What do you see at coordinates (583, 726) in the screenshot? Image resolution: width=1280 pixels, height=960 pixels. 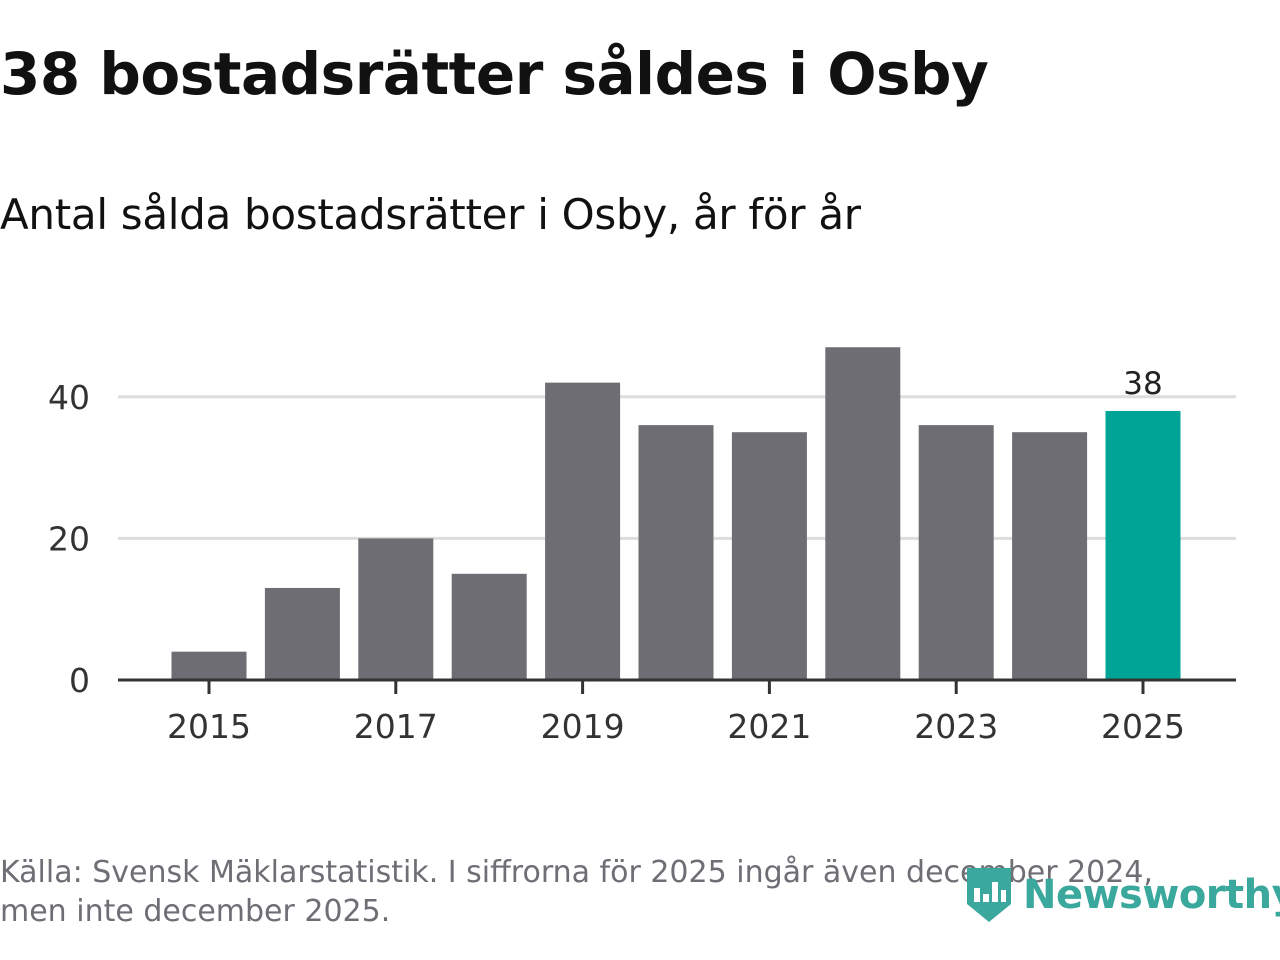 I see `x-tick-label-2019: 2019` at bounding box center [583, 726].